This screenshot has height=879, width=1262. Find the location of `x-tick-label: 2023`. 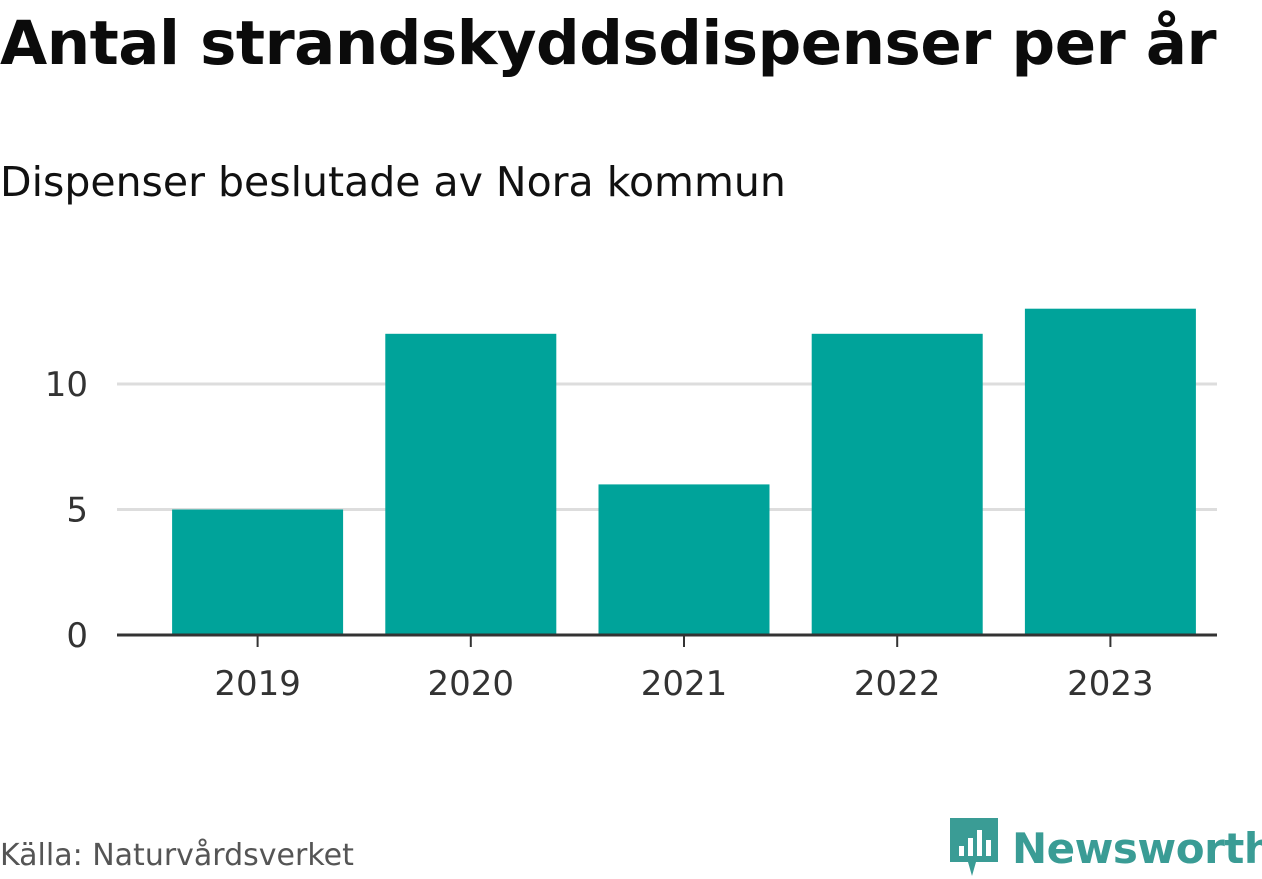

x-tick-label: 2023 is located at coordinates (1110, 684).